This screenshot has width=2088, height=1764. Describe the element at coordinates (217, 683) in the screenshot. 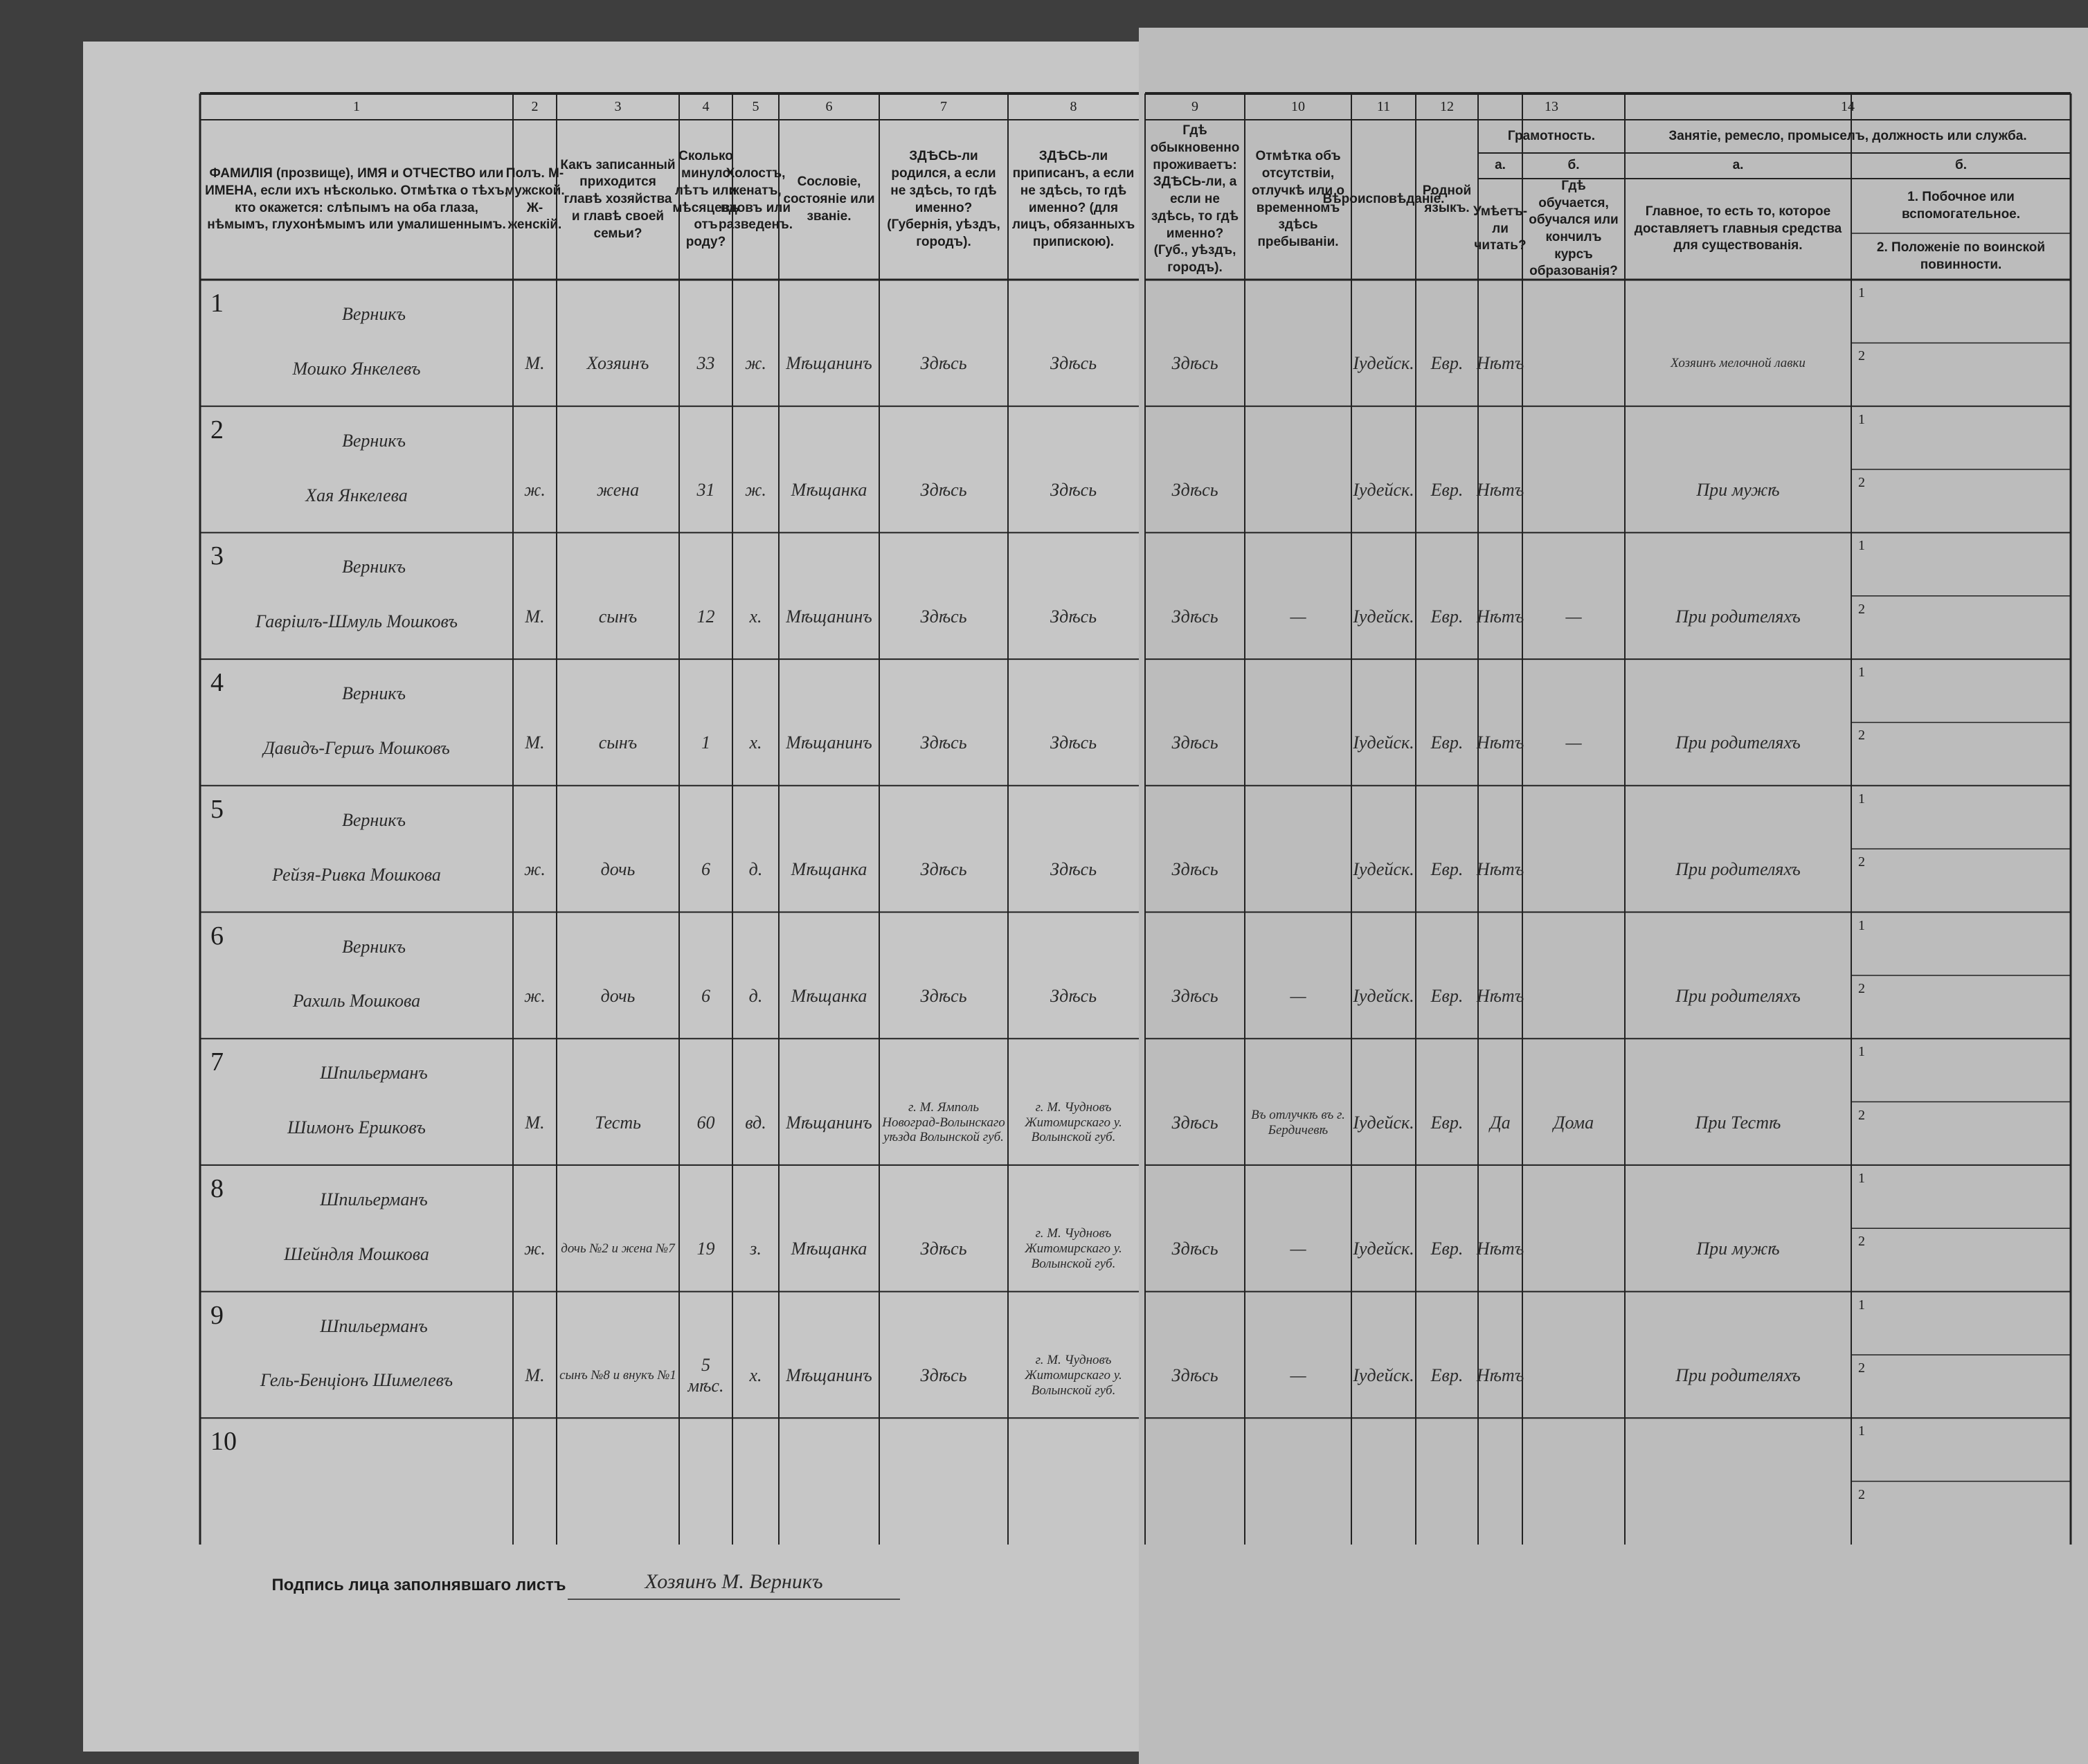

I see `row-number: 4` at that location.